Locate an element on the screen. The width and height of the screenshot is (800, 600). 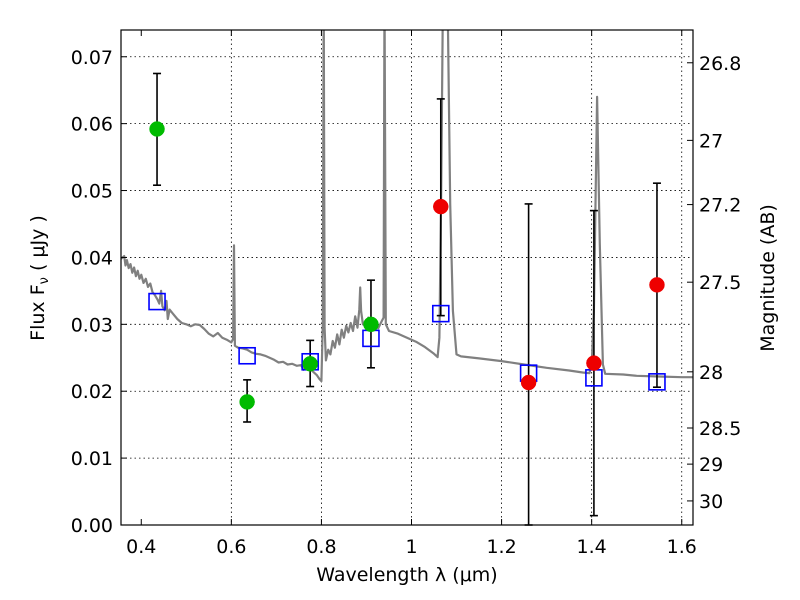
y-tick-label: 0.06 is located at coordinates (92, 125).